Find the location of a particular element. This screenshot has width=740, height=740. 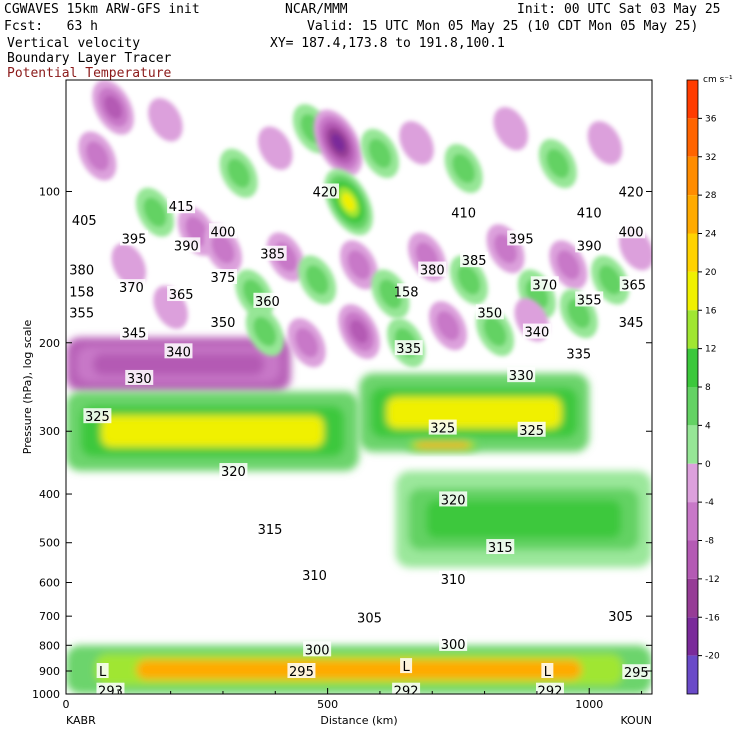

theta-label: 355 is located at coordinates (81, 313).